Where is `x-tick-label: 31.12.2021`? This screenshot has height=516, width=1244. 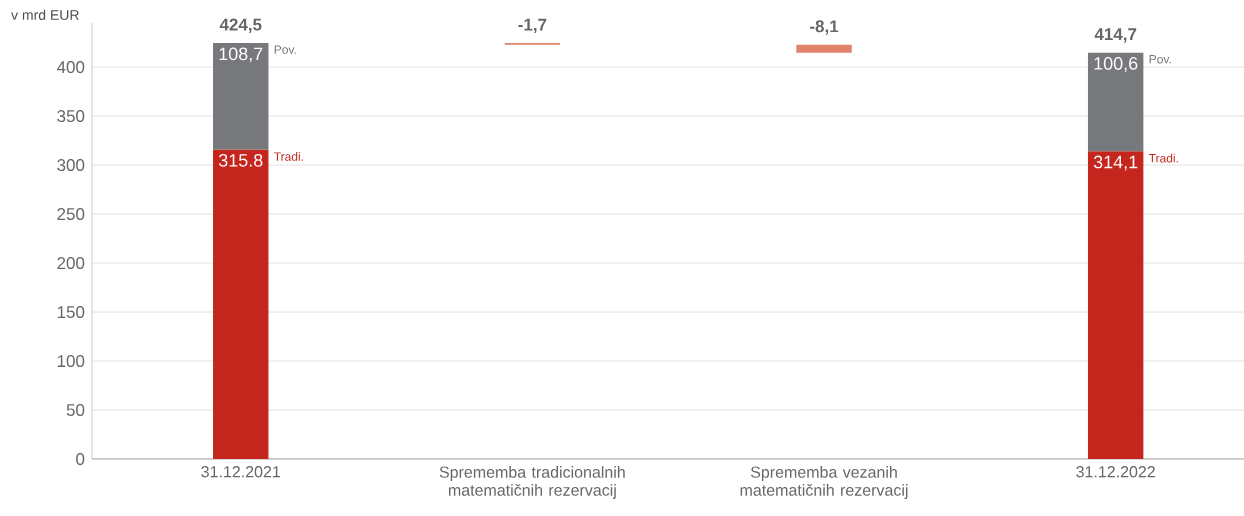
x-tick-label: 31.12.2021 is located at coordinates (240, 472).